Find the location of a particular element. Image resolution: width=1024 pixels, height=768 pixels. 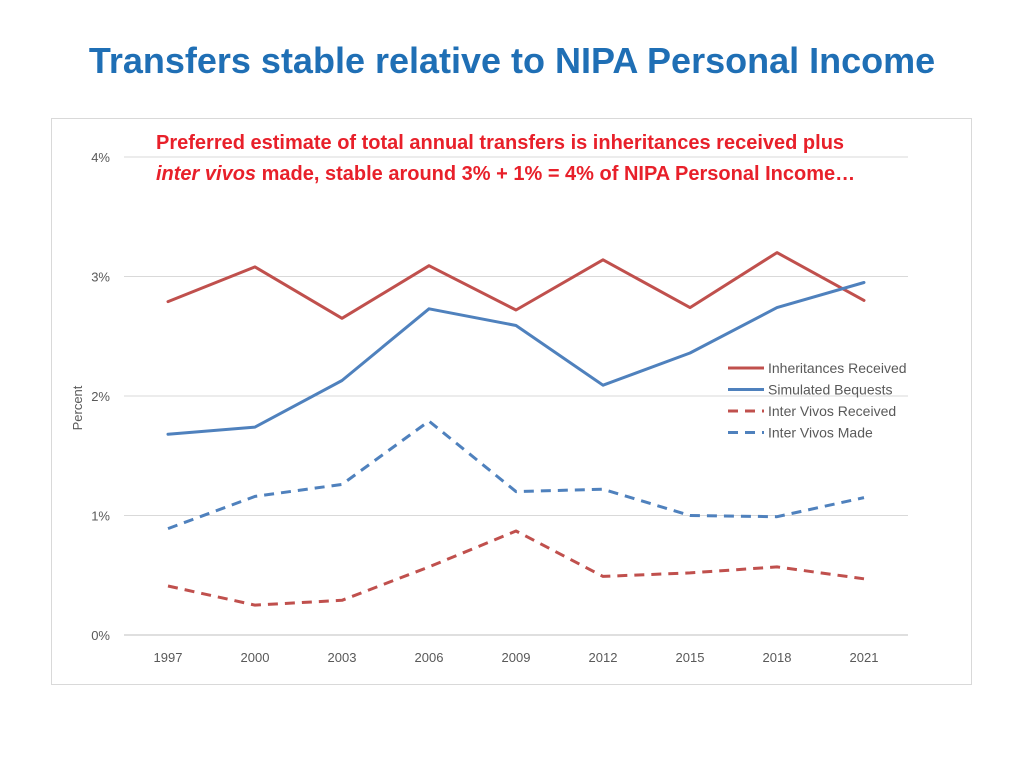

y-tick-label: 4% is located at coordinates (100, 157).